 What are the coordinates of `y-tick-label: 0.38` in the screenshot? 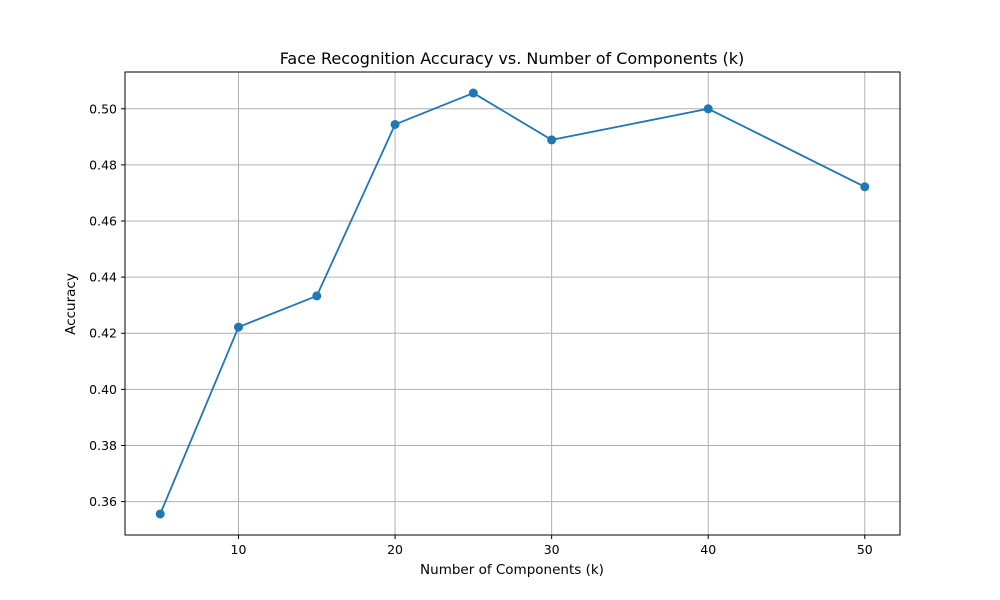 It's located at (103, 445).